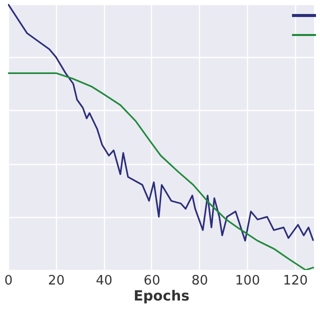 Image resolution: width=320 pixels, height=320 pixels. What do you see at coordinates (56, 281) in the screenshot?
I see `x-tick-label: 20` at bounding box center [56, 281].